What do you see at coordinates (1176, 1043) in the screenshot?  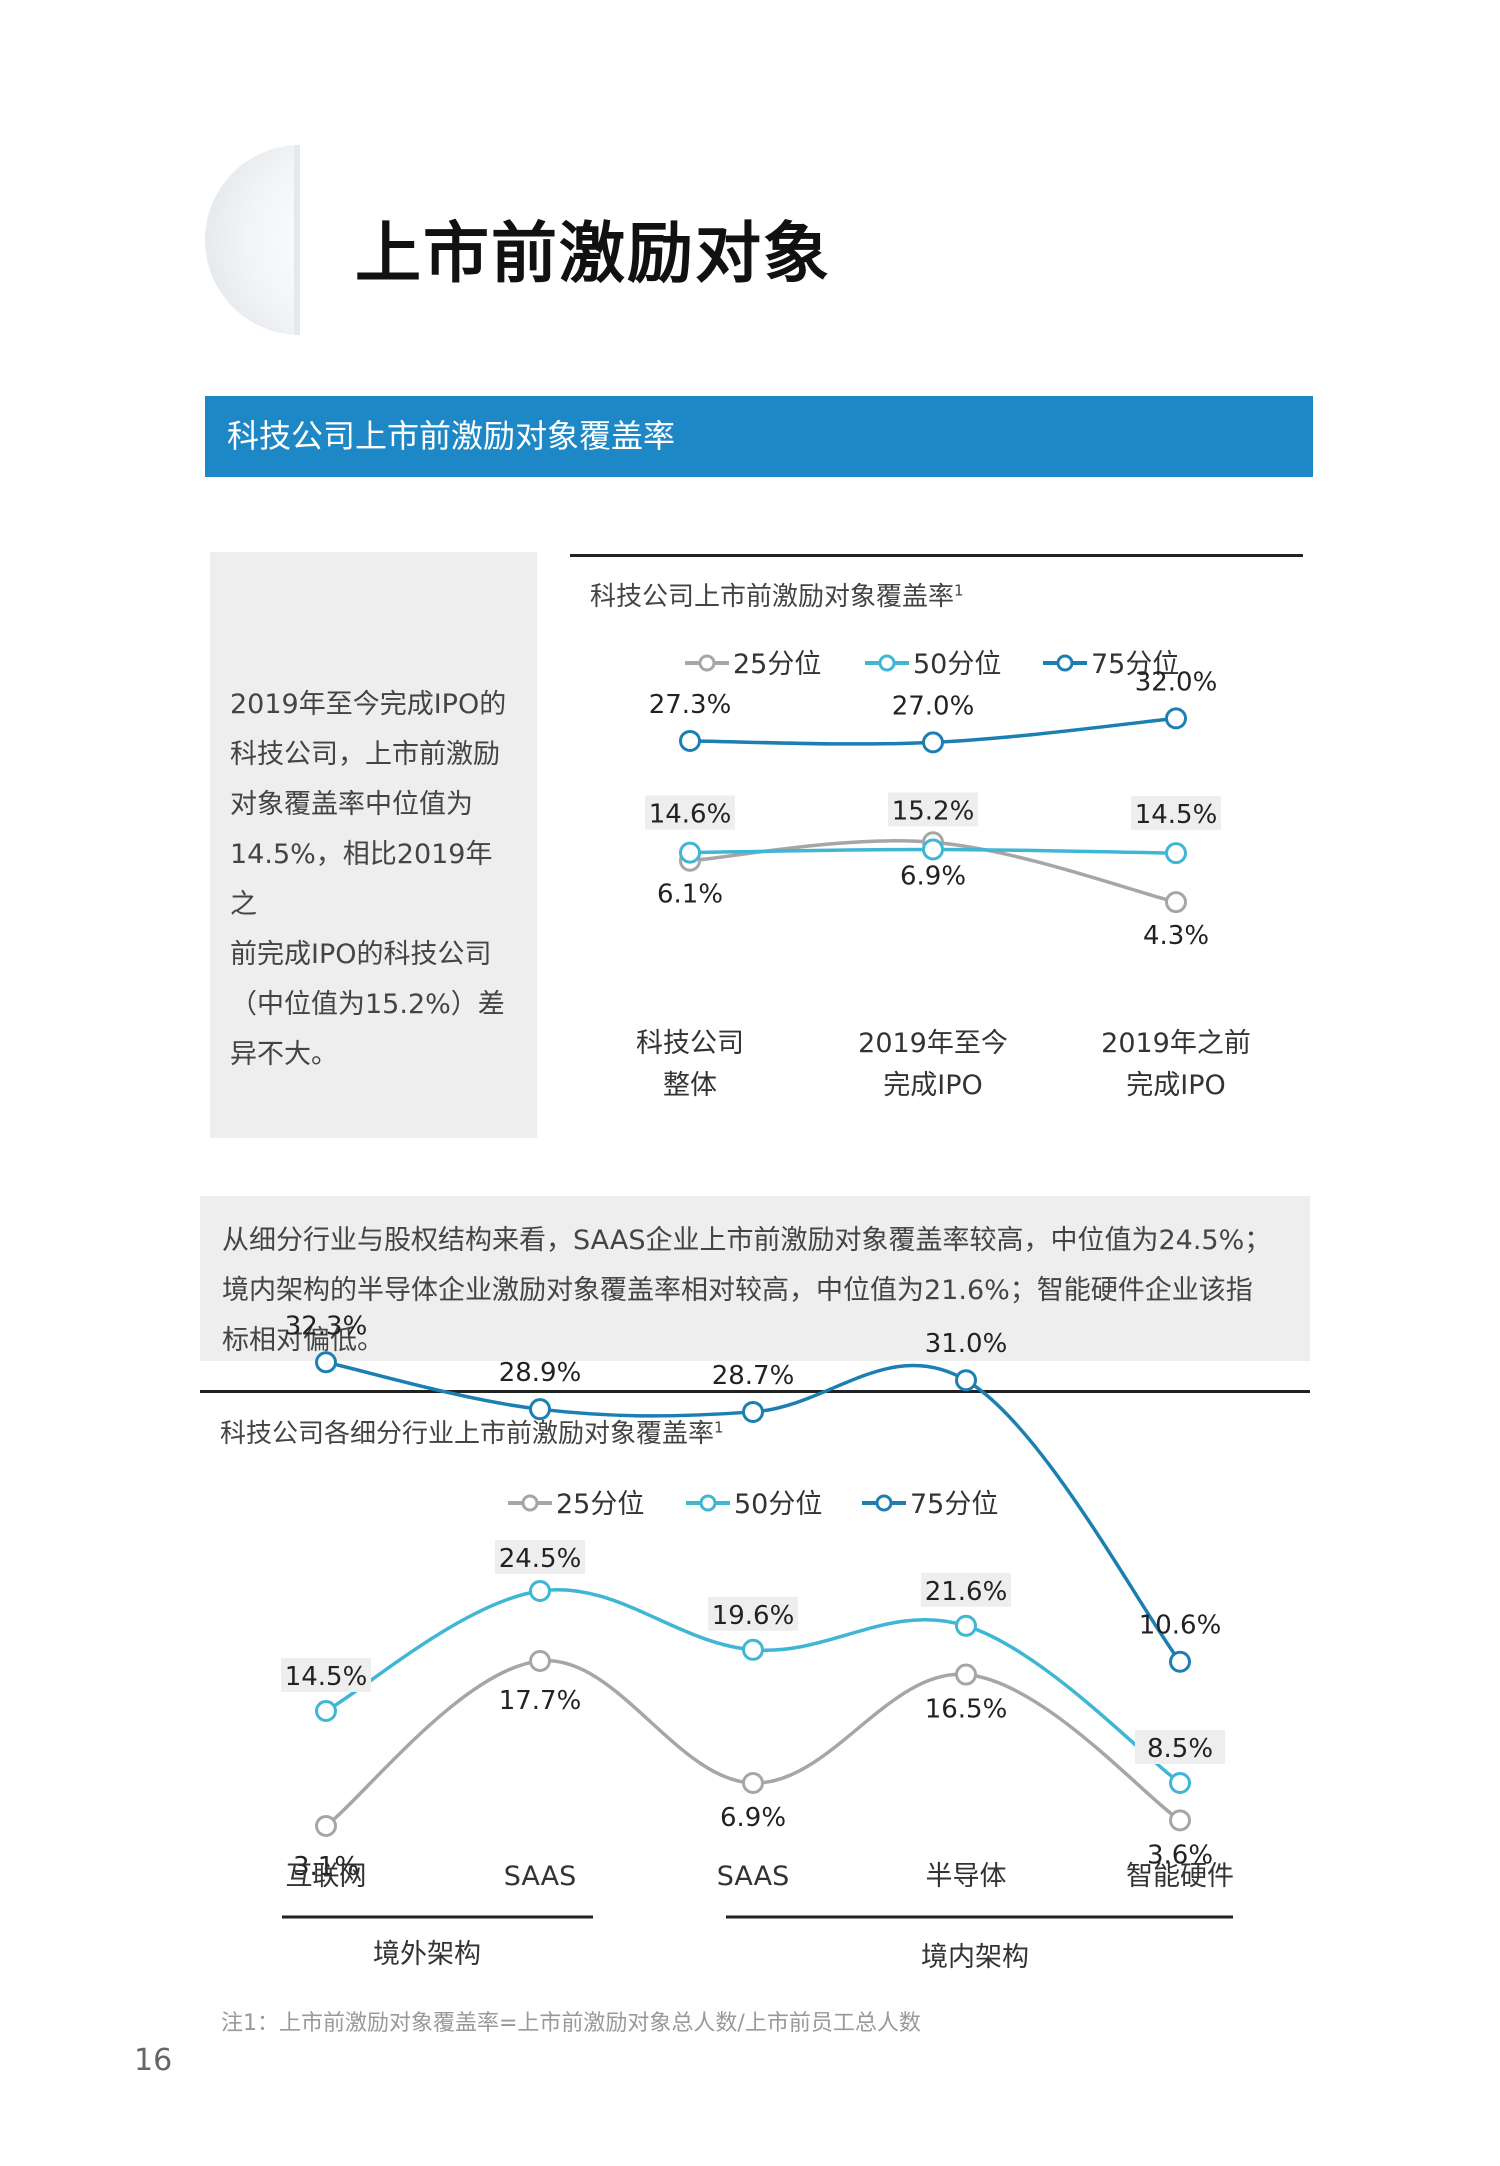 I see `chart1-category-label: 2019年之前` at bounding box center [1176, 1043].